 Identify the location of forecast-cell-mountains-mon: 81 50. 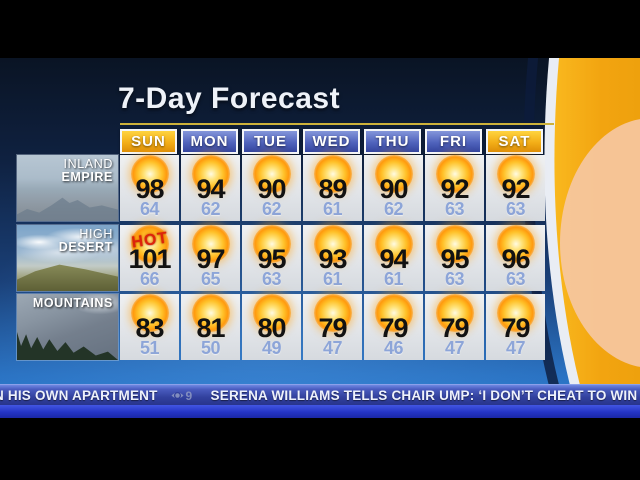
(210, 327).